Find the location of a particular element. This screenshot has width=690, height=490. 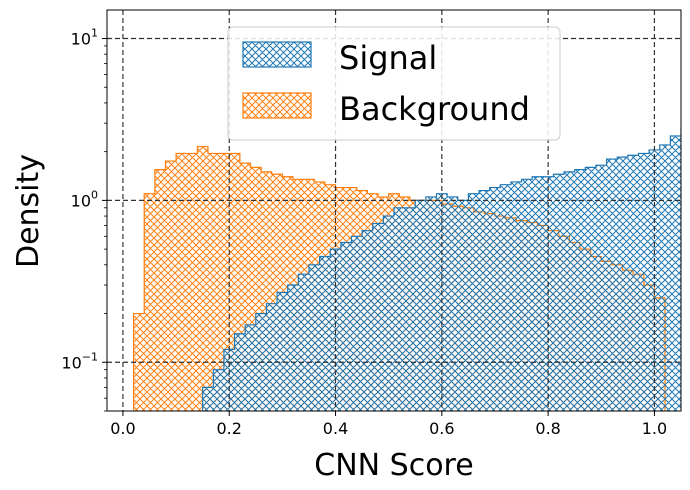

legend-label-signal: Signal is located at coordinates (388, 58).